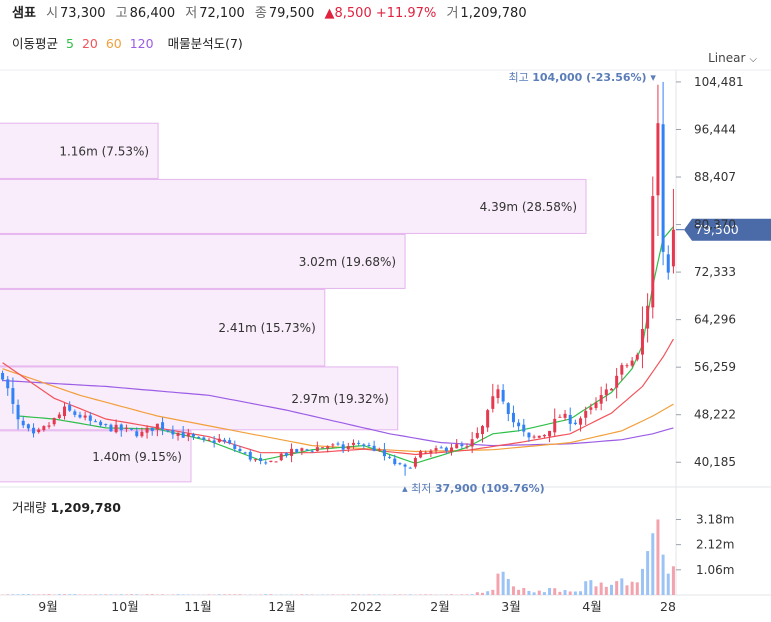 This screenshot has width=771, height=622. I want to click on scale-mode-dropdown: Linear ⌵, so click(732, 58).